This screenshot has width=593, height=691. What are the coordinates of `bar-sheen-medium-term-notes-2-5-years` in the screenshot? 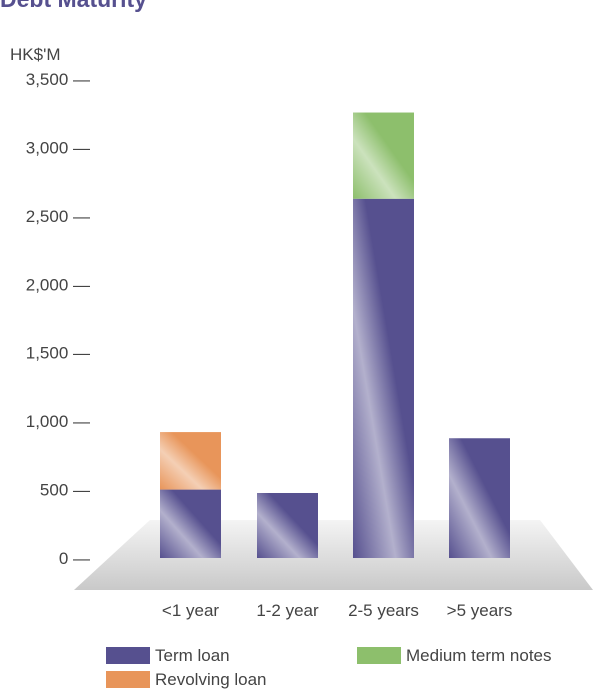 It's located at (383, 155).